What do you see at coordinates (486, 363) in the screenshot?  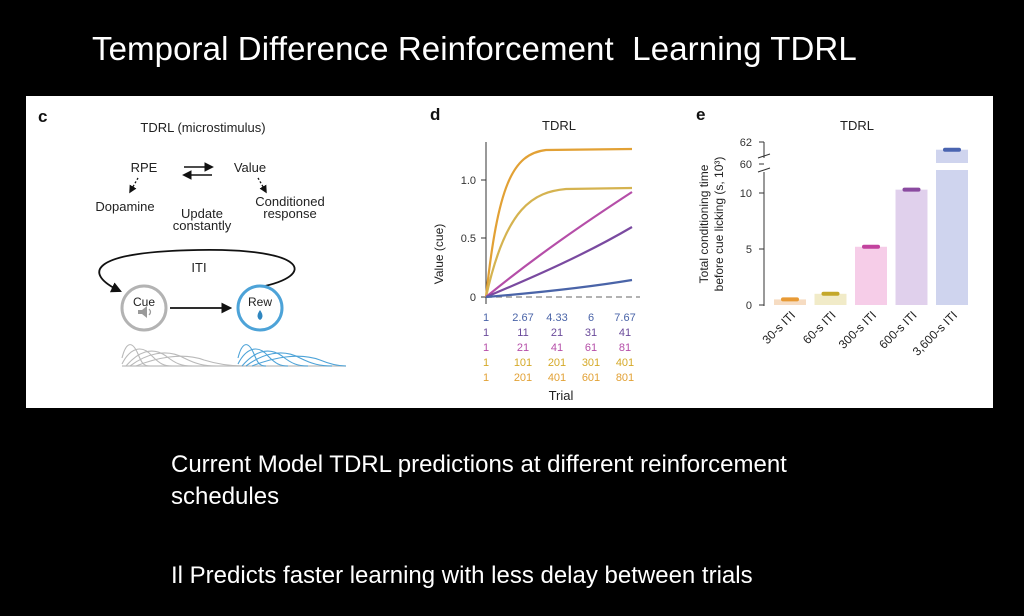 I see `trial-r3-c0: 1` at bounding box center [486, 363].